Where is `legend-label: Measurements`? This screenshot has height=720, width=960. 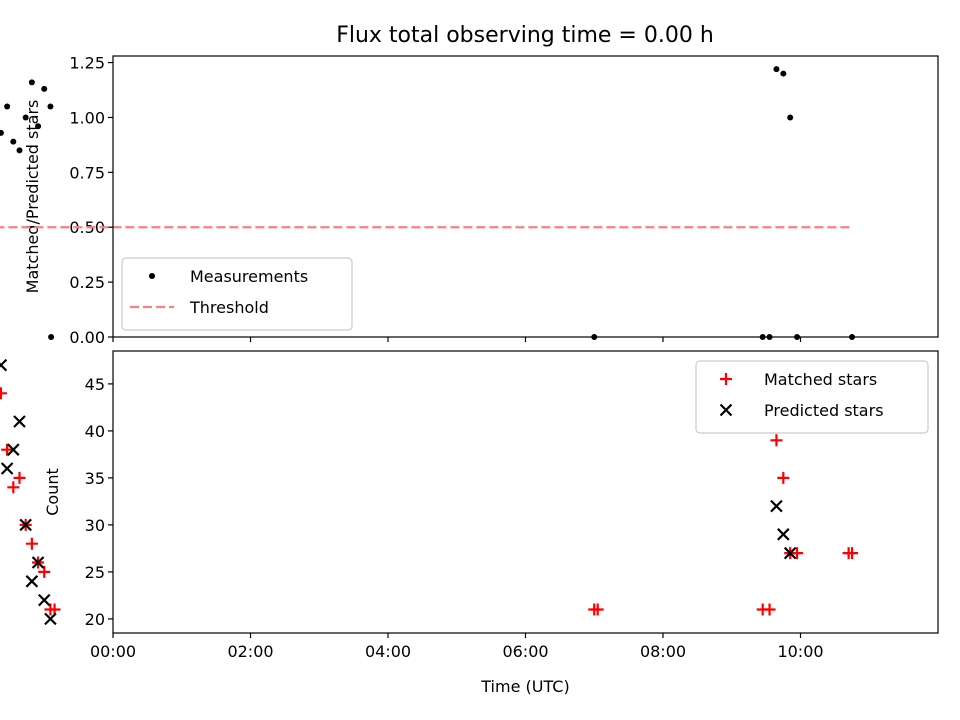
legend-label: Measurements is located at coordinates (249, 276).